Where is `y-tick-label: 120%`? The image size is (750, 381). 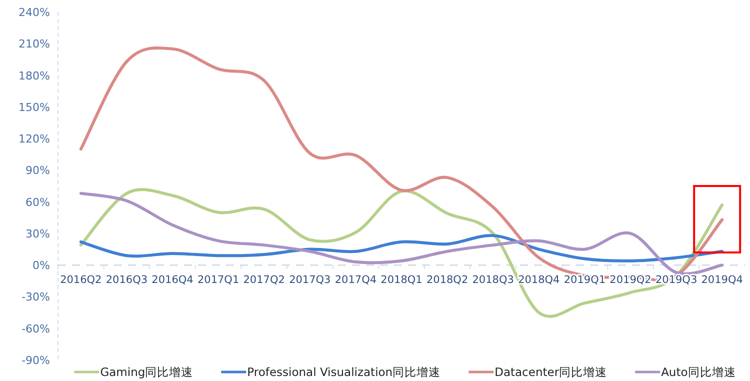
y-tick-label: 120% is located at coordinates (34, 139).